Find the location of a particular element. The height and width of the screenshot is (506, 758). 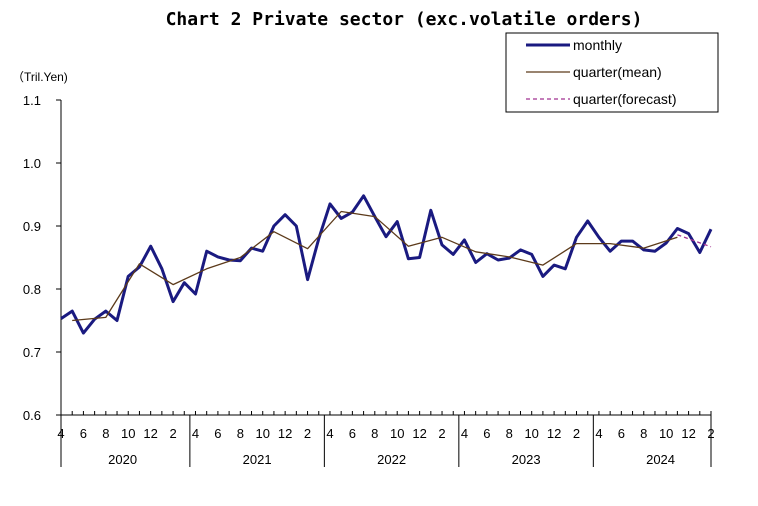

y-tick-label: 0.6 is located at coordinates (32, 415).